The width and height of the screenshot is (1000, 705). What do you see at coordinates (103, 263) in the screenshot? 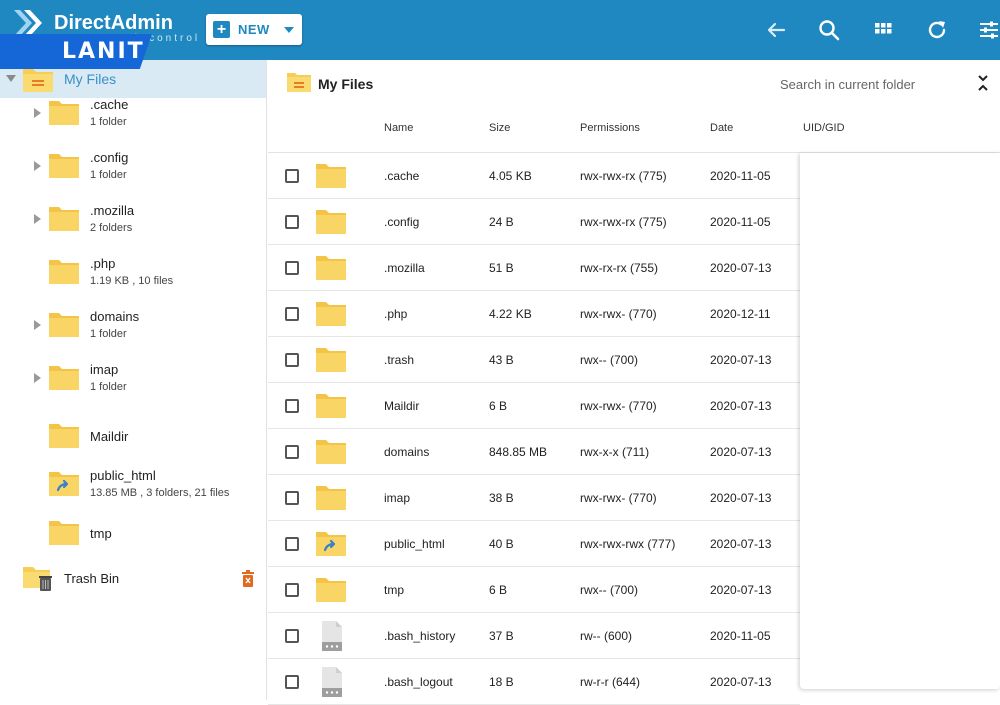
I see `sidebar-item-label: .php` at bounding box center [103, 263].